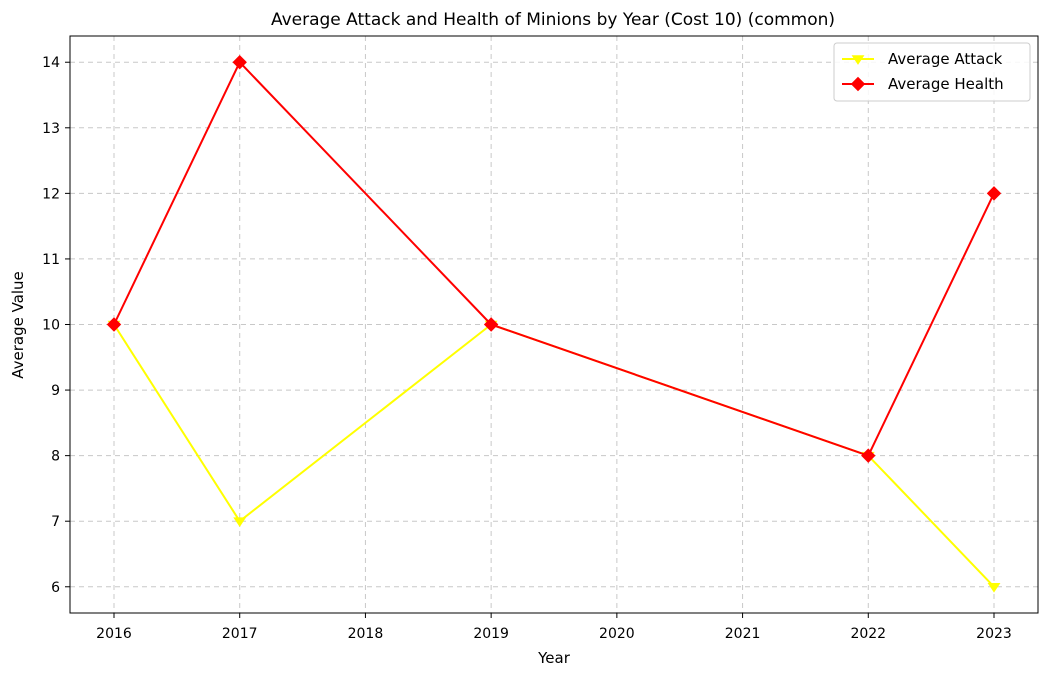 The height and width of the screenshot is (677, 1051). Describe the element at coordinates (994, 634) in the screenshot. I see `x-tick-label: 2023` at that location.